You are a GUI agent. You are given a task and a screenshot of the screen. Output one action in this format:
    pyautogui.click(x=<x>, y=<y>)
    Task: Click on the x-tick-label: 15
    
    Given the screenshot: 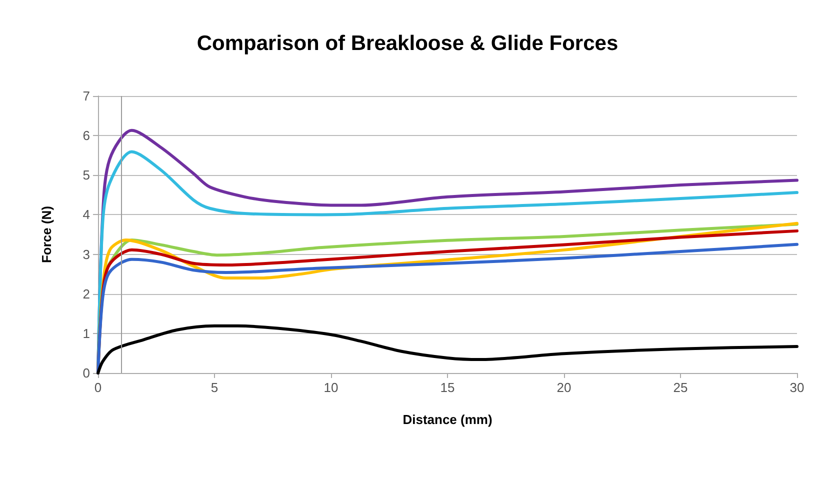 What is the action you would take?
    pyautogui.click(x=447, y=387)
    